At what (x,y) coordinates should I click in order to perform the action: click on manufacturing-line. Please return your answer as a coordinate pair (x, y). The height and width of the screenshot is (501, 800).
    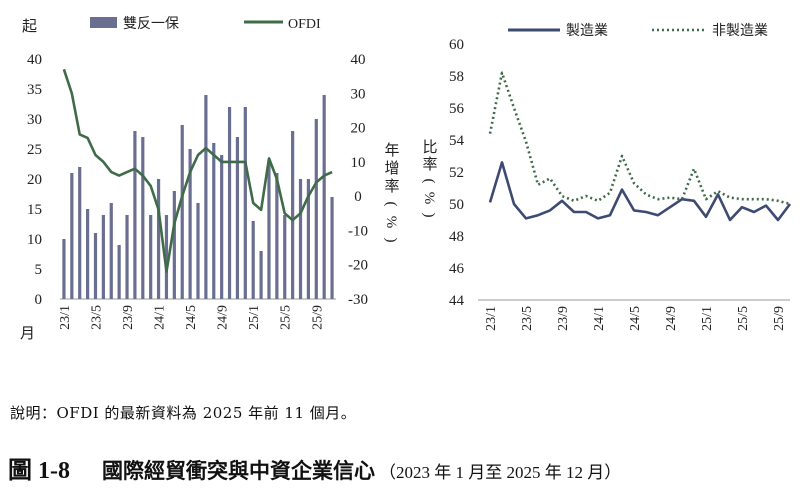
    Looking at the image, I should click on (640, 191).